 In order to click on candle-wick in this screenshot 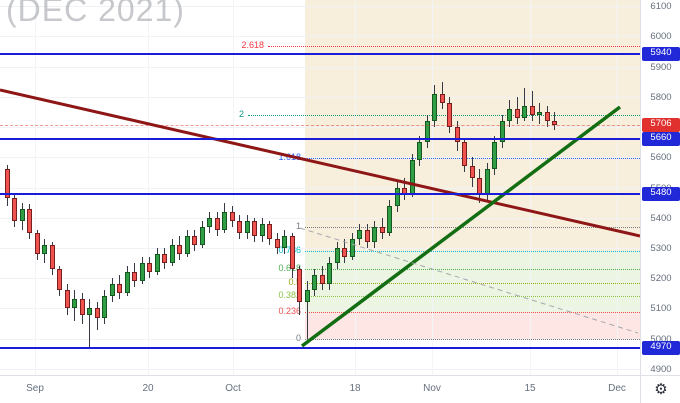, I will do `click(89, 323)`.